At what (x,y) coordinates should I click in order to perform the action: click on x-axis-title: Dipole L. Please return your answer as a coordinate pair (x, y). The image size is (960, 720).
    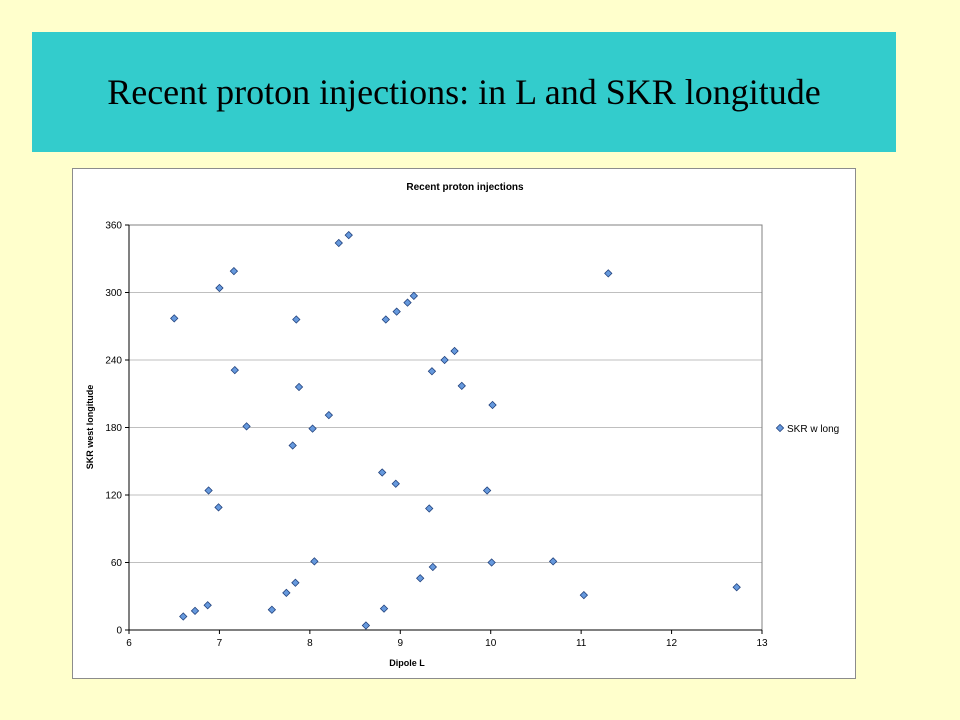
    Looking at the image, I should click on (407, 663).